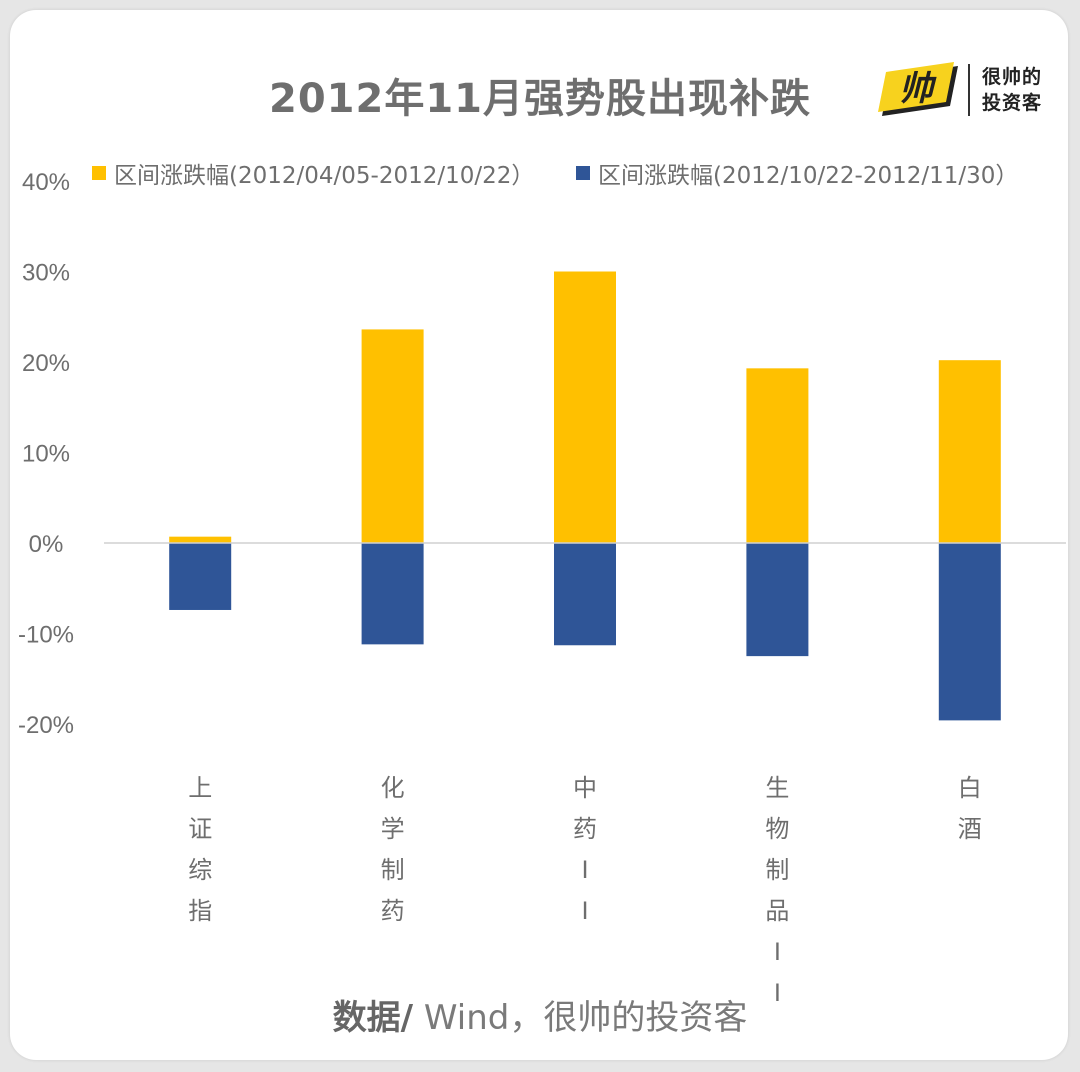 Image resolution: width=1080 pixels, height=1072 pixels. What do you see at coordinates (580, 1018) in the screenshot?
I see `source-text: Wind，很帅的投资客` at bounding box center [580, 1018].